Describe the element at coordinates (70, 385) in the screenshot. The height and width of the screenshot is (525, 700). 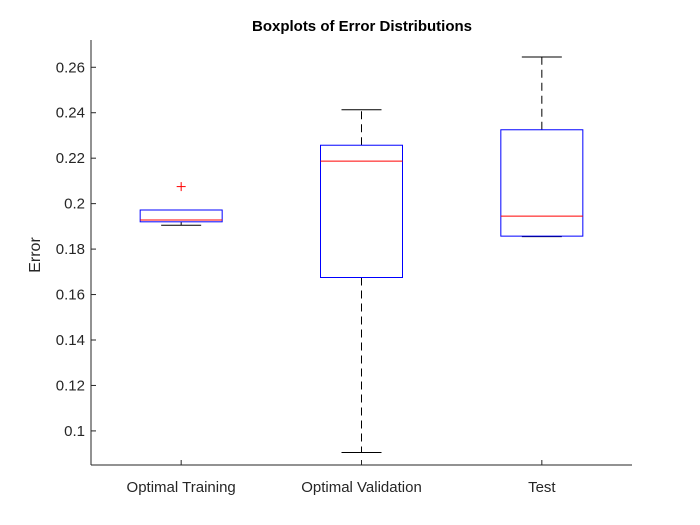
I see `y-tick-label: 0.12` at that location.